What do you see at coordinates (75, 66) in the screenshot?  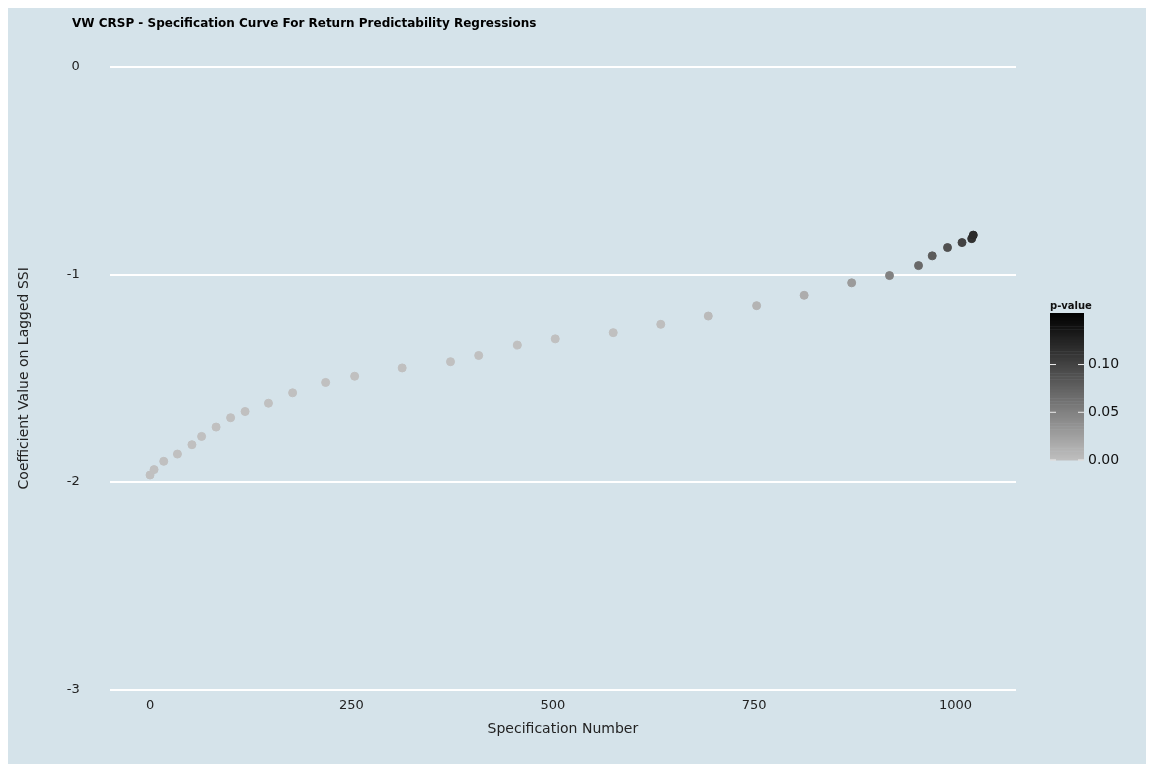 I see `y-tick-label: 0` at bounding box center [75, 66].